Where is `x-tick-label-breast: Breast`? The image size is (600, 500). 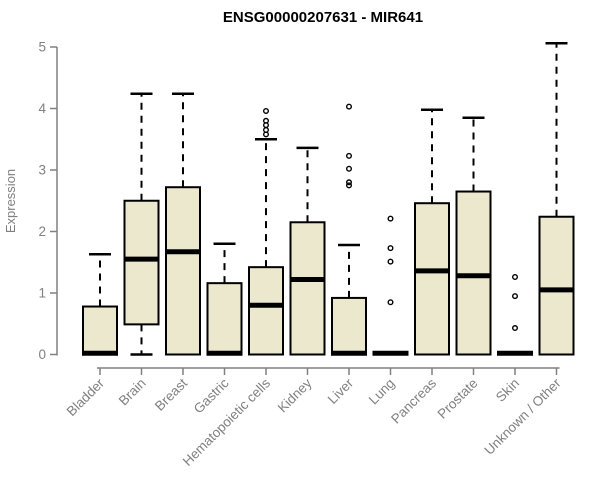
x-tick-label-breast: Breast is located at coordinates (171, 394).